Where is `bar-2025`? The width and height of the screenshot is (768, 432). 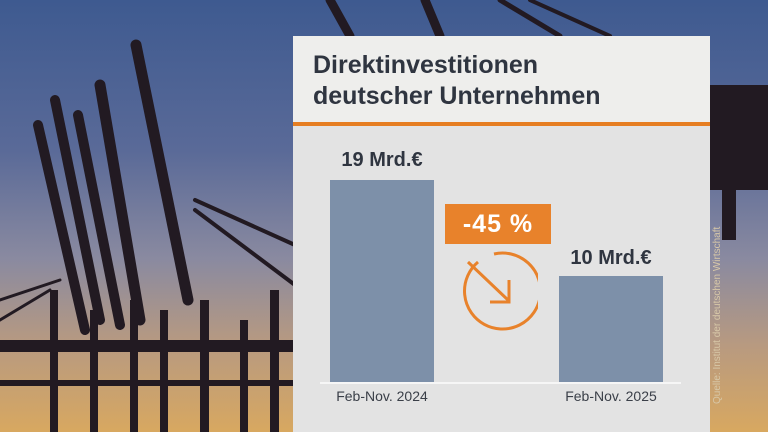 bar-2025 is located at coordinates (611, 329).